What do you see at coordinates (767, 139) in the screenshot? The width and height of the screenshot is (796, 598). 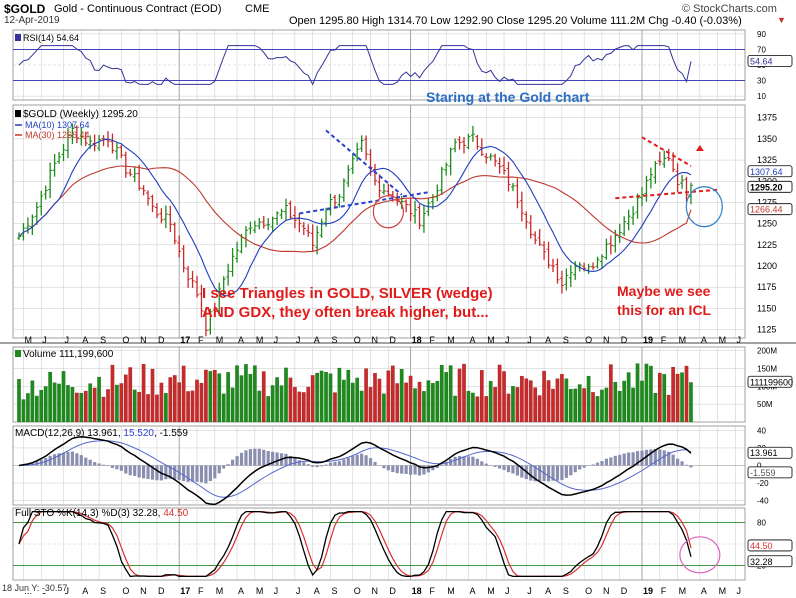 I see `price-tick-label: 1350` at bounding box center [767, 139].